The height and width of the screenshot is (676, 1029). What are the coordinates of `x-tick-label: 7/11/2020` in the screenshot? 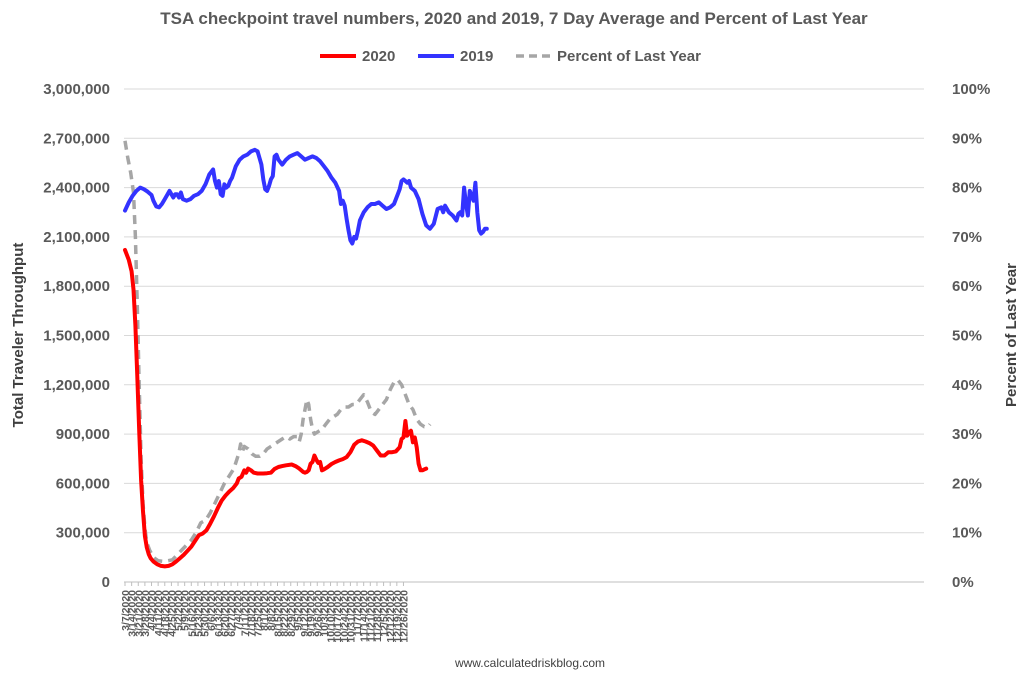 It's located at (245, 613).